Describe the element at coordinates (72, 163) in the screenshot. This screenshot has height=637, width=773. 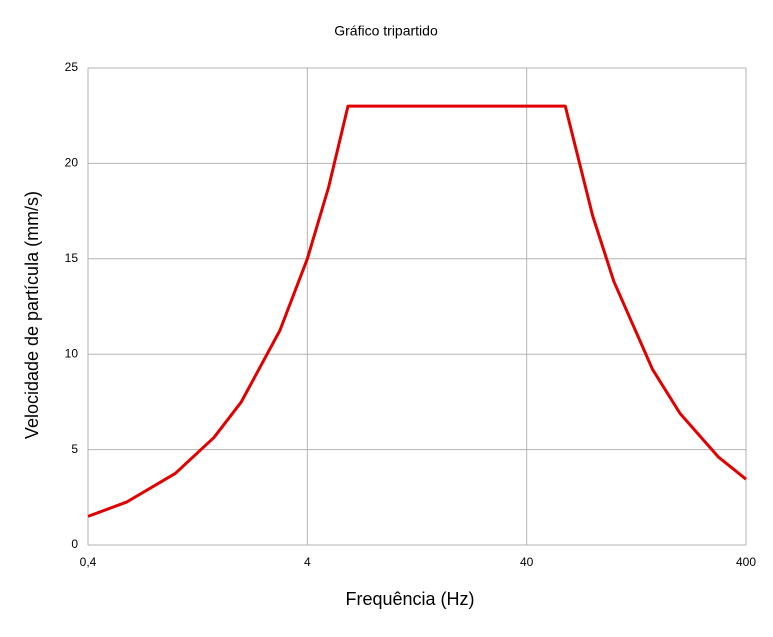
I see `y-tick-label: 20` at that location.